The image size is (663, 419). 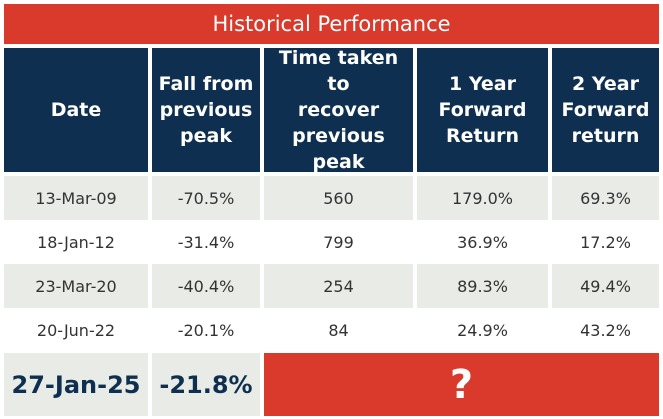 What do you see at coordinates (76, 198) in the screenshot?
I see `cell-date: 13-Mar-09` at bounding box center [76, 198].